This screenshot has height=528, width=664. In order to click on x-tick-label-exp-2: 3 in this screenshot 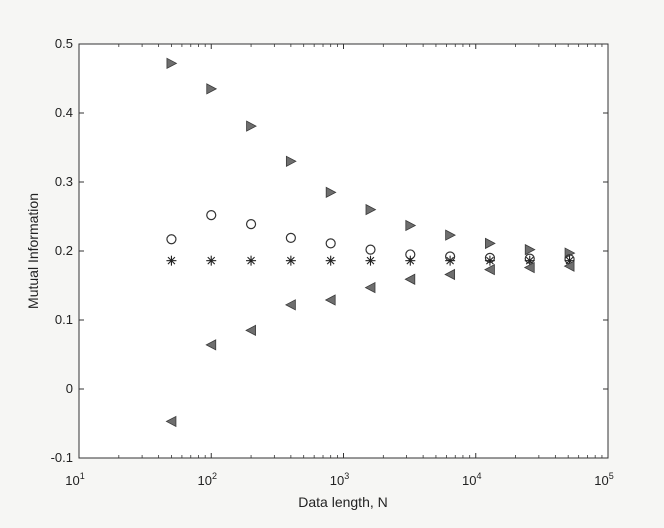, I will do `click(346, 476)`.